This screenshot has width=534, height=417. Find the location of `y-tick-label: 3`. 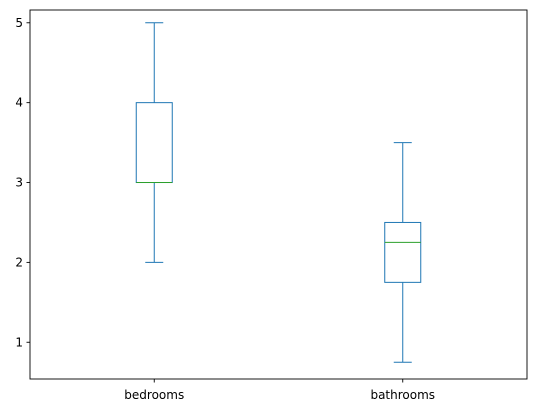

y-tick-label: 3 is located at coordinates (19, 183).